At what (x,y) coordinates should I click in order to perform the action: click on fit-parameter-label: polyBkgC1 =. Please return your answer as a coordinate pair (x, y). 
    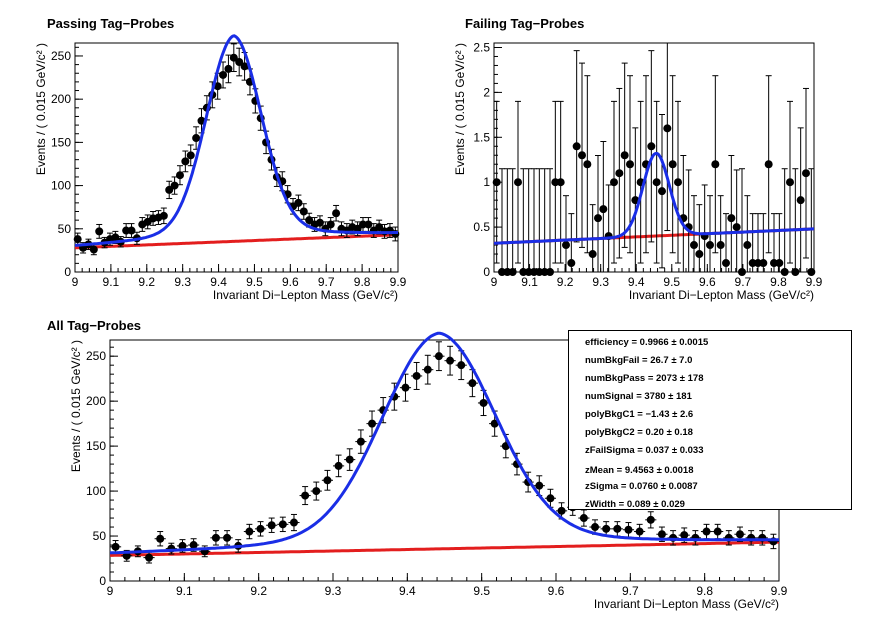
    Looking at the image, I should click on (615, 414).